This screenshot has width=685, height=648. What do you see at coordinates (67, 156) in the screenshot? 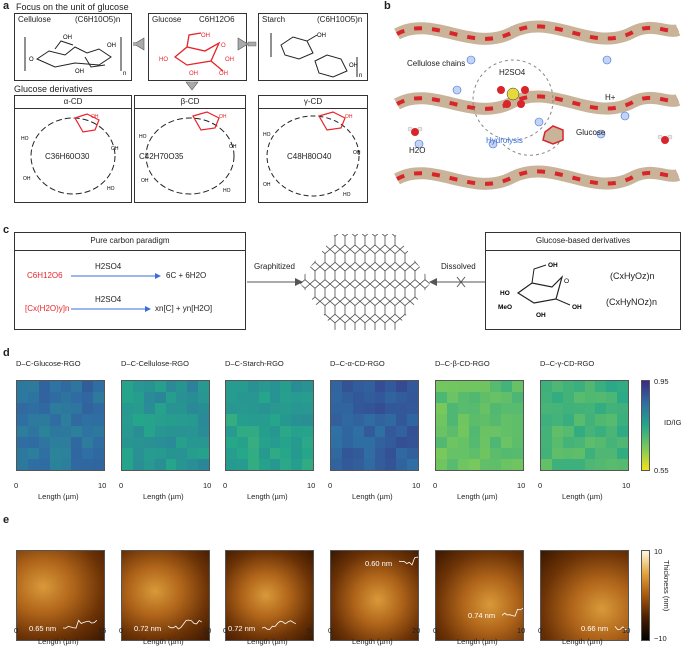
I see `alpha-cd-formula: C36H60O30` at bounding box center [67, 156].